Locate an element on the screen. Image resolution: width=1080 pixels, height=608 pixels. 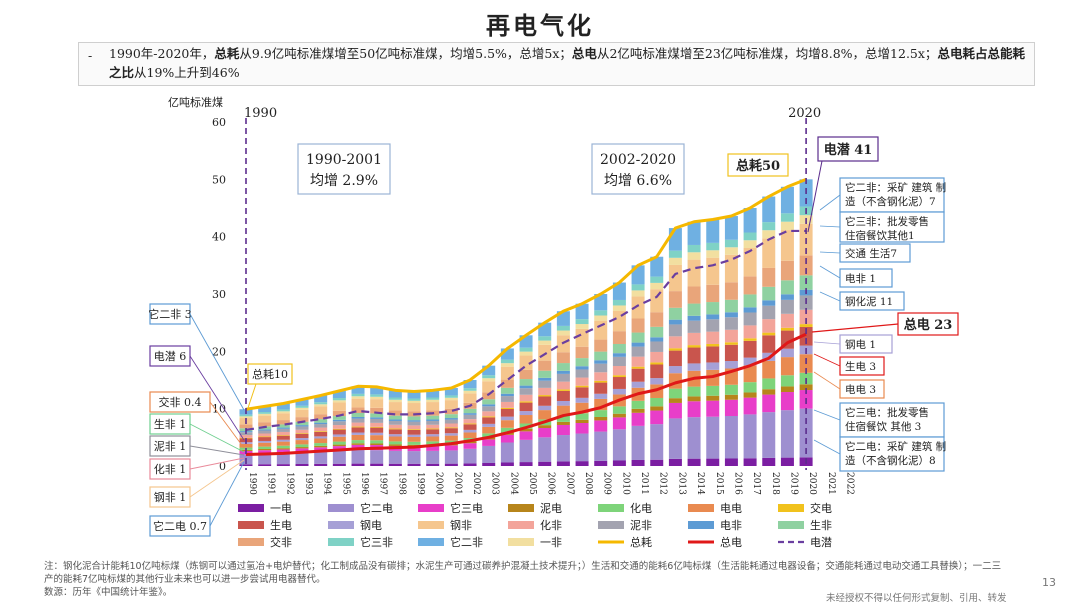
x-tick-label: 1995 is located at coordinates (345, 483).